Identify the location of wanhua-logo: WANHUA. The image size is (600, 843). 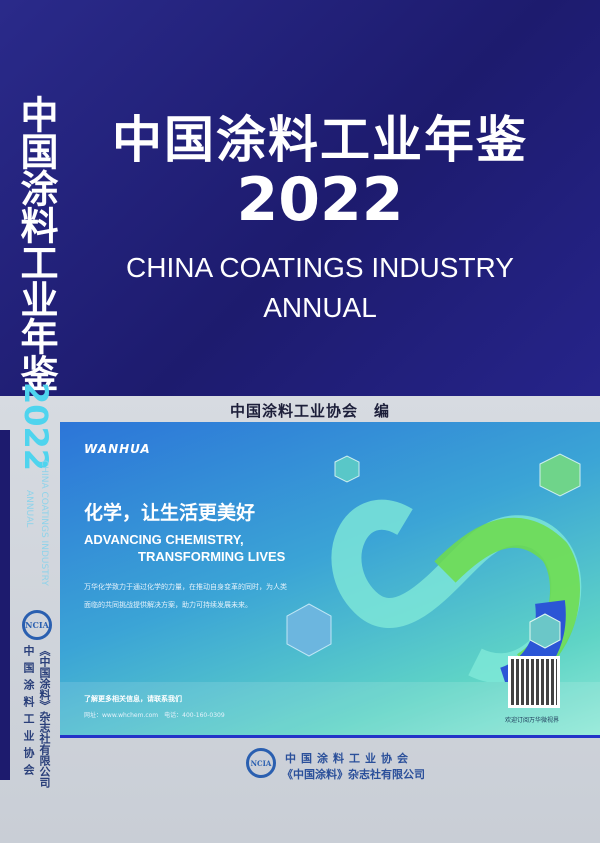
(117, 449).